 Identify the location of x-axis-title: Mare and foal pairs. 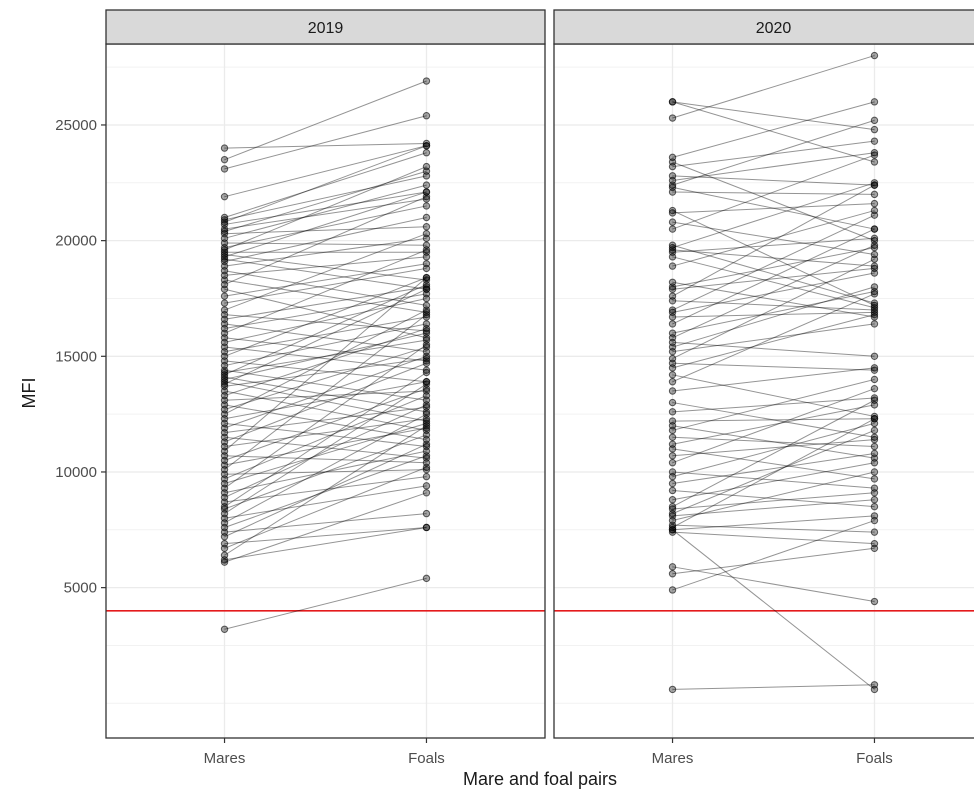
(540, 779).